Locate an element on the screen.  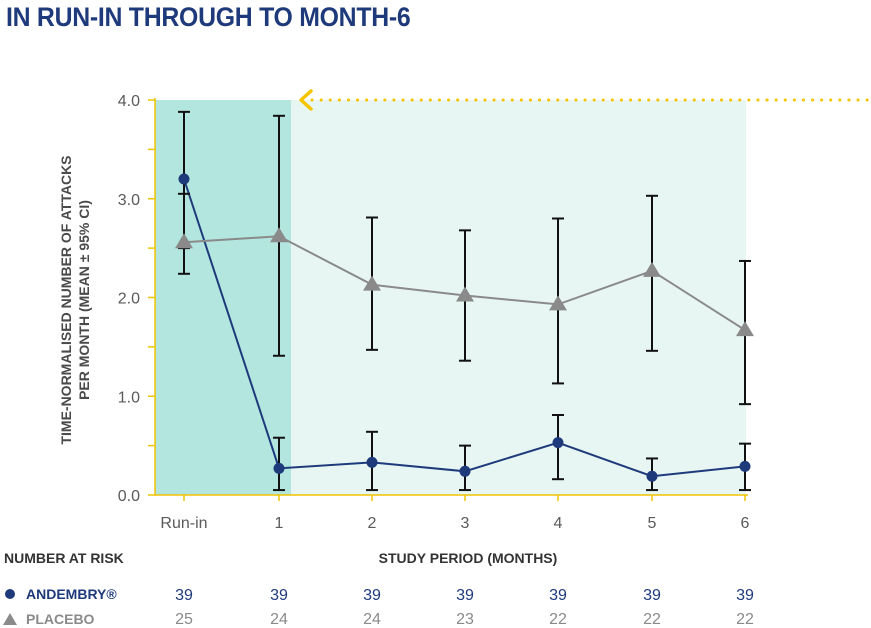
x-axis-label: STUDY PERIOD (MONTHS) is located at coordinates (468, 558).